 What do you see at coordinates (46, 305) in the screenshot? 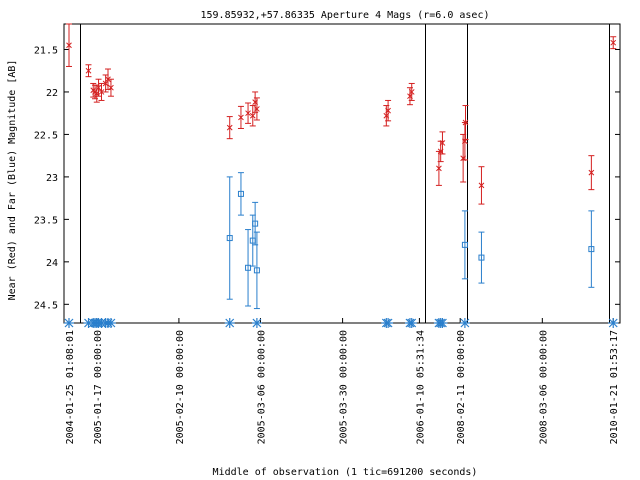
I see `y-tick-label: 24.5` at bounding box center [46, 305].